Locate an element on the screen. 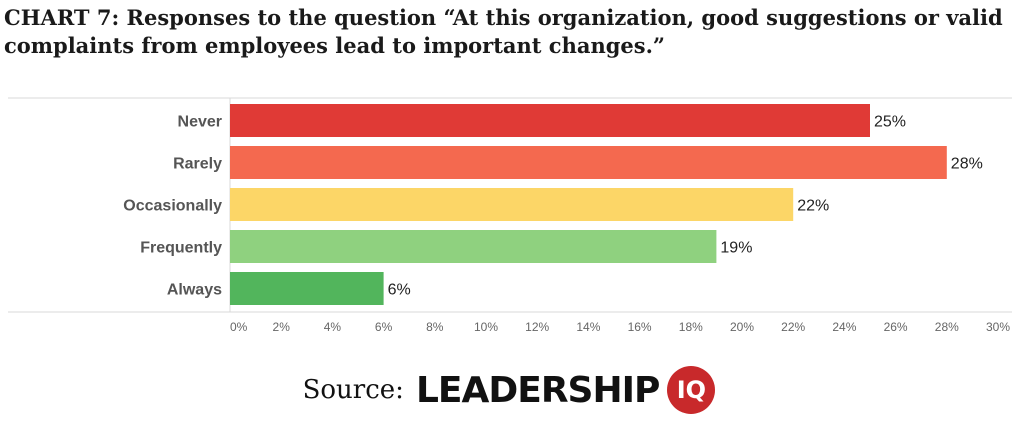 Image resolution: width=1018 pixels, height=427 pixels. x-tick-label: 8% is located at coordinates (435, 327).